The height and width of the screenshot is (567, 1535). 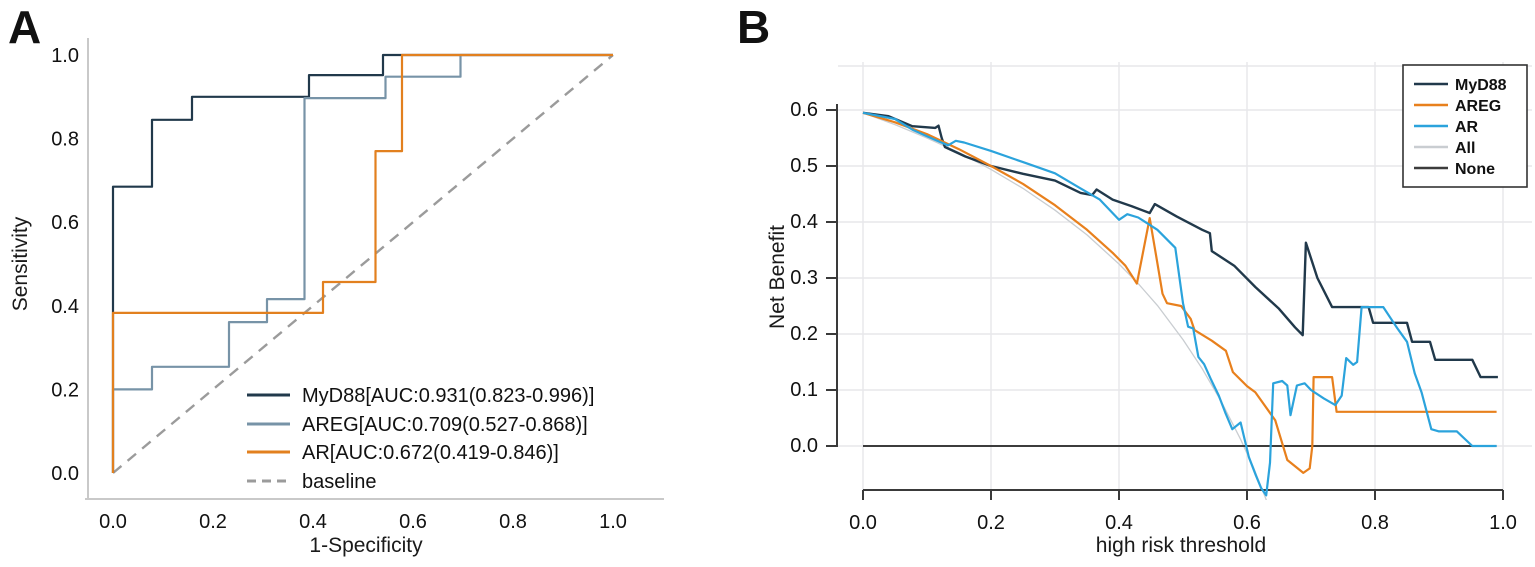 What do you see at coordinates (613, 522) in the screenshot?
I see `roc-x-tick-label: 1.0` at bounding box center [613, 522].